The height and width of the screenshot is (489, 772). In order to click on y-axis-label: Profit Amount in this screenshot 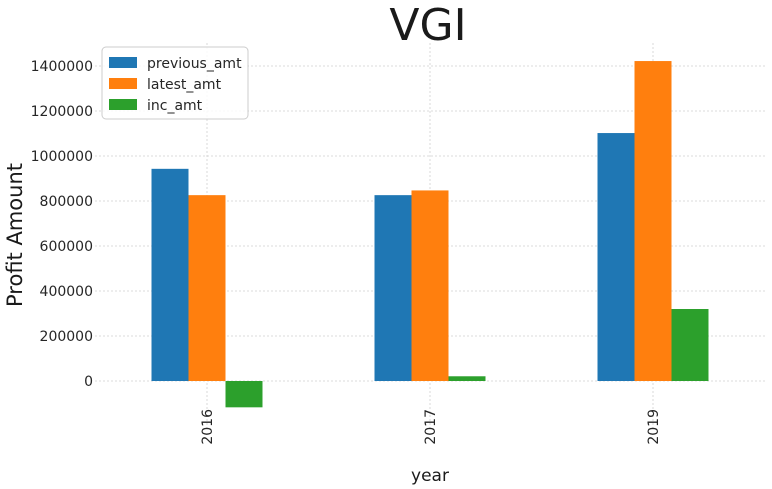, I will do `click(15, 235)`.